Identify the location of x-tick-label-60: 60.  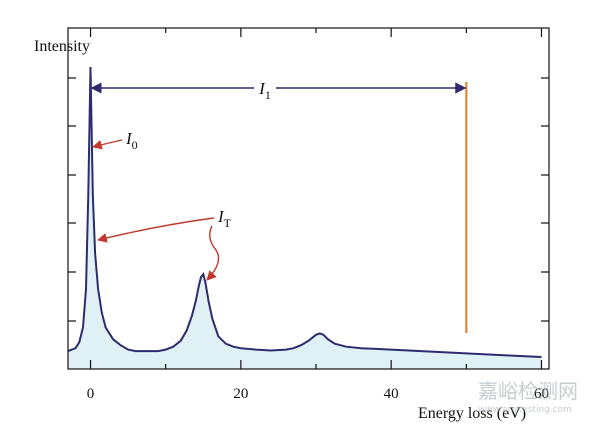
(541, 394).